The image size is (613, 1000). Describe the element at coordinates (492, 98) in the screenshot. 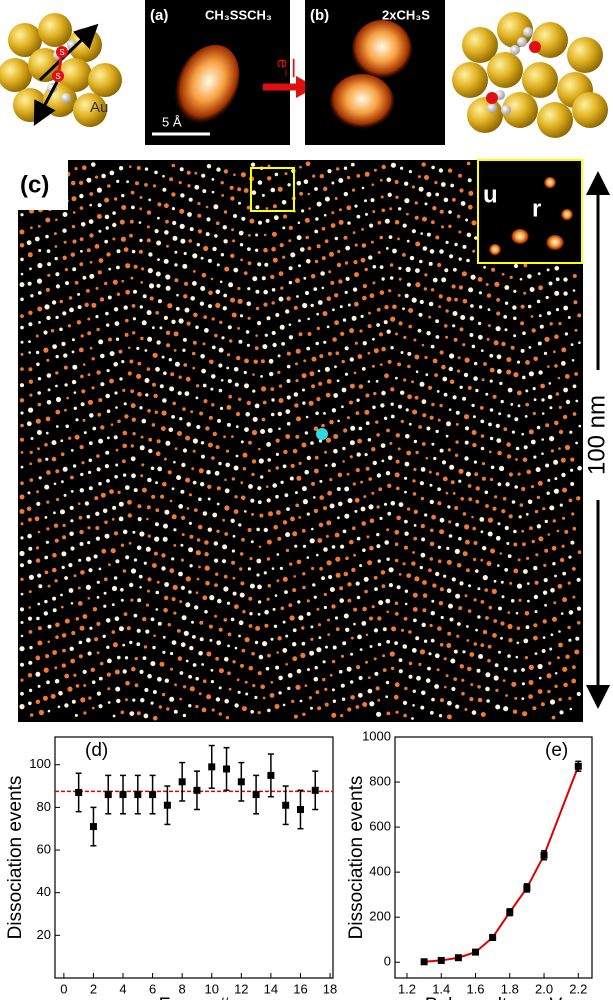

I see `sulfur` at that location.